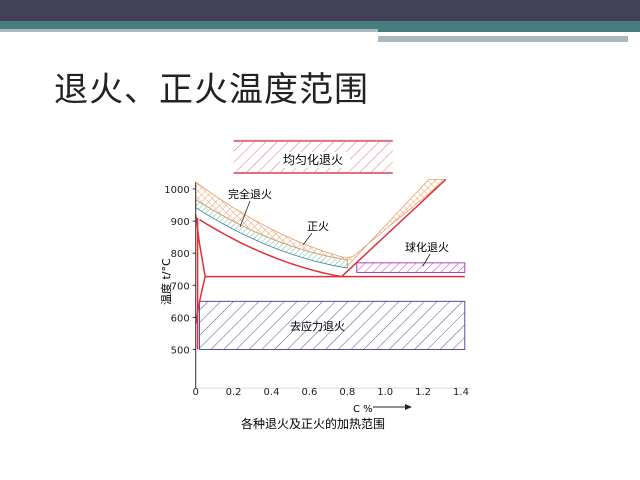 The height and width of the screenshot is (480, 640). Describe the element at coordinates (180, 254) in the screenshot. I see `y-tick-label: 800` at that location.